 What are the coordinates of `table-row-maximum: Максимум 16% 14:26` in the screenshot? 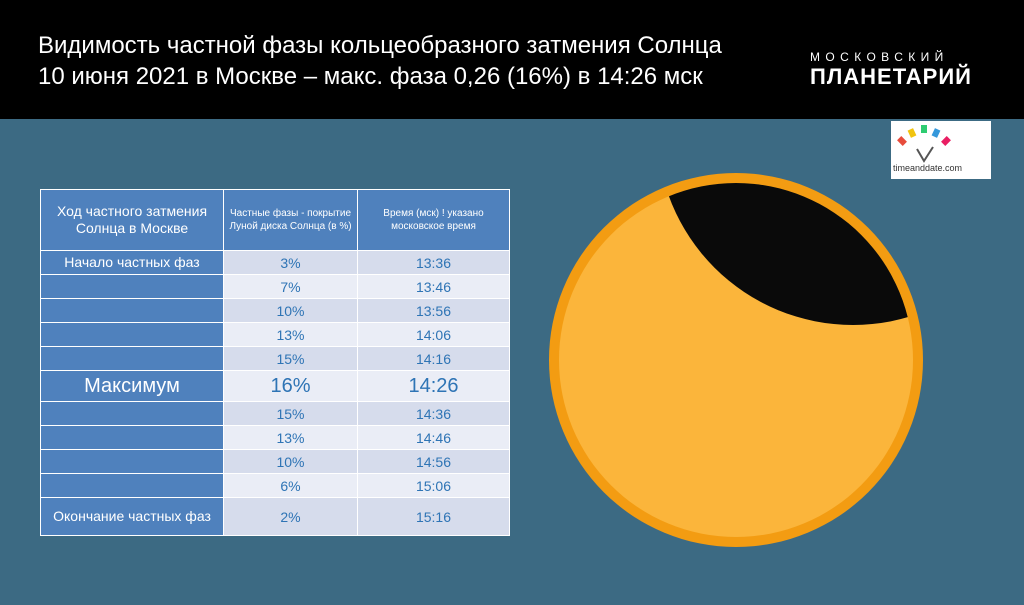 It's located at (275, 386).